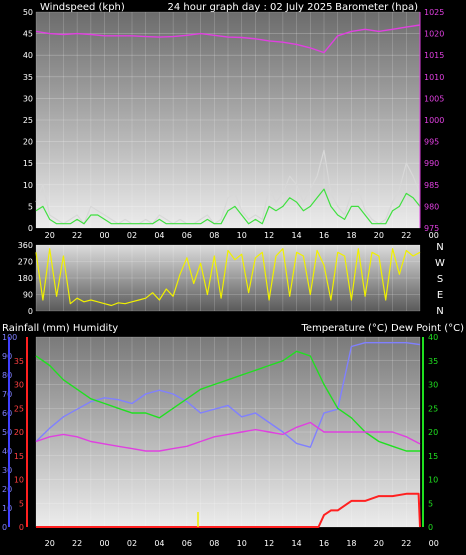 The image size is (466, 555). I want to click on compass-tick-label: S, so click(440, 279).